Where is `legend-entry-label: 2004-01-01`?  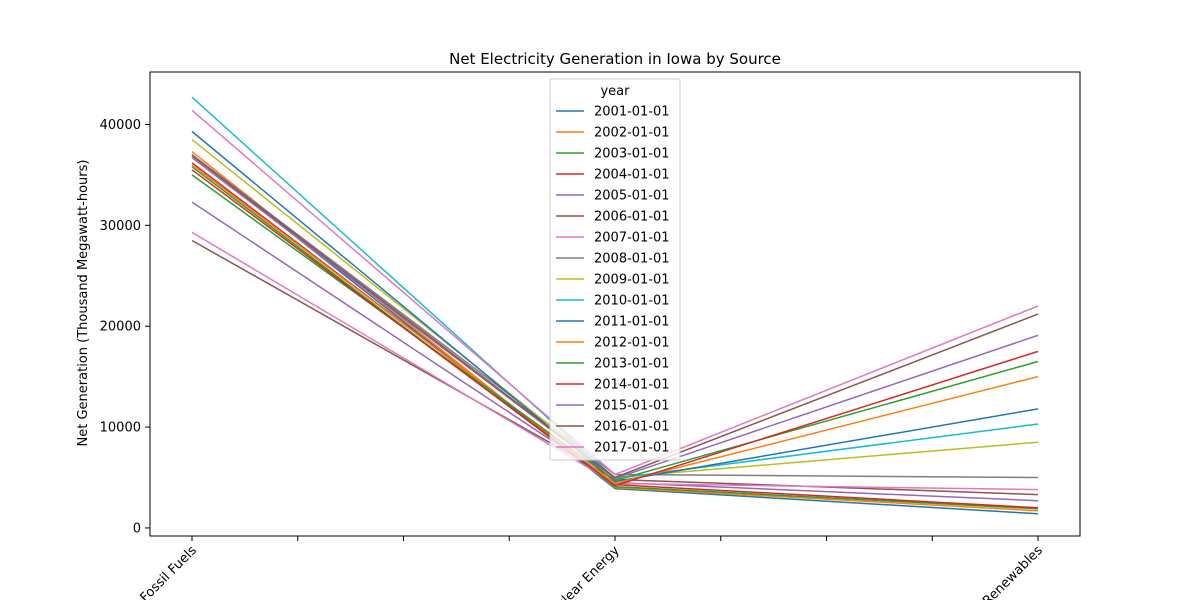
legend-entry-label: 2004-01-01 is located at coordinates (632, 175).